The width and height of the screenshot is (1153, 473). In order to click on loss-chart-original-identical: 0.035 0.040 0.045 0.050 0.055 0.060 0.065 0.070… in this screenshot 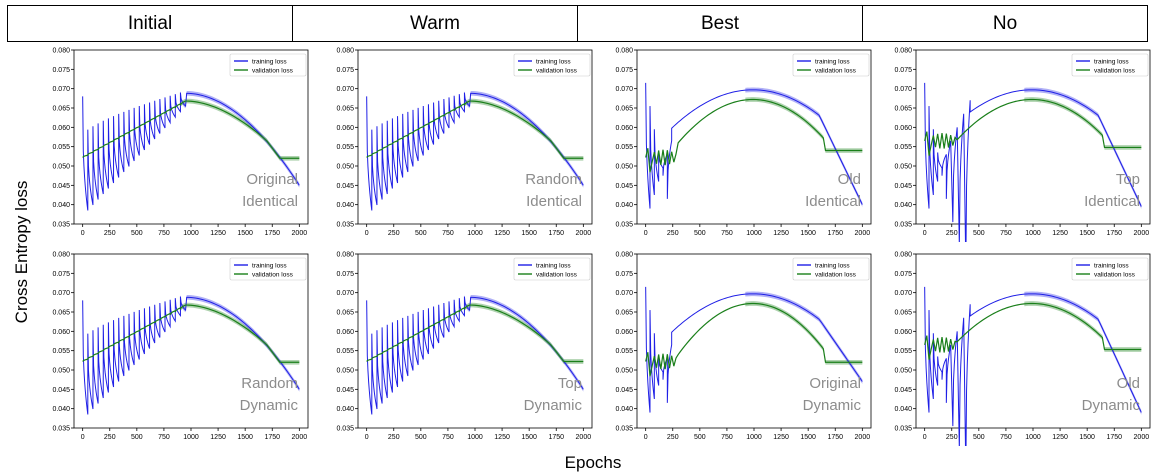, I will do `click(180, 142)`.